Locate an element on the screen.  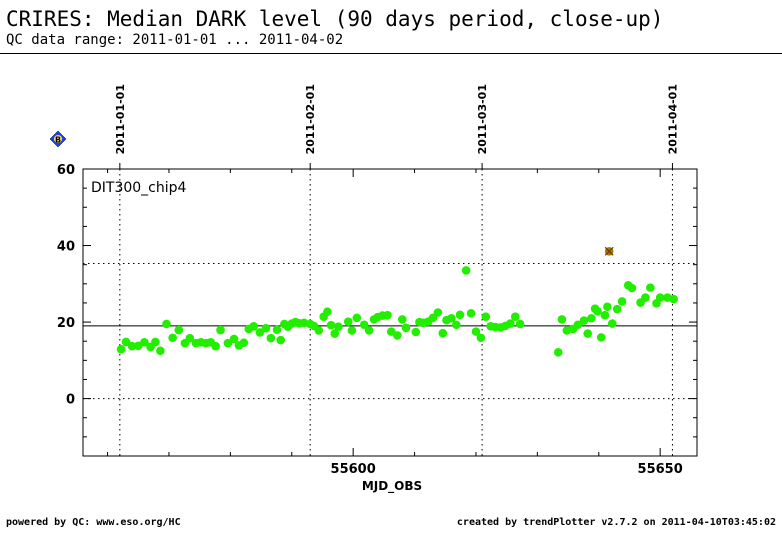
panel-label: DIT300_chip4 is located at coordinates (139, 188).